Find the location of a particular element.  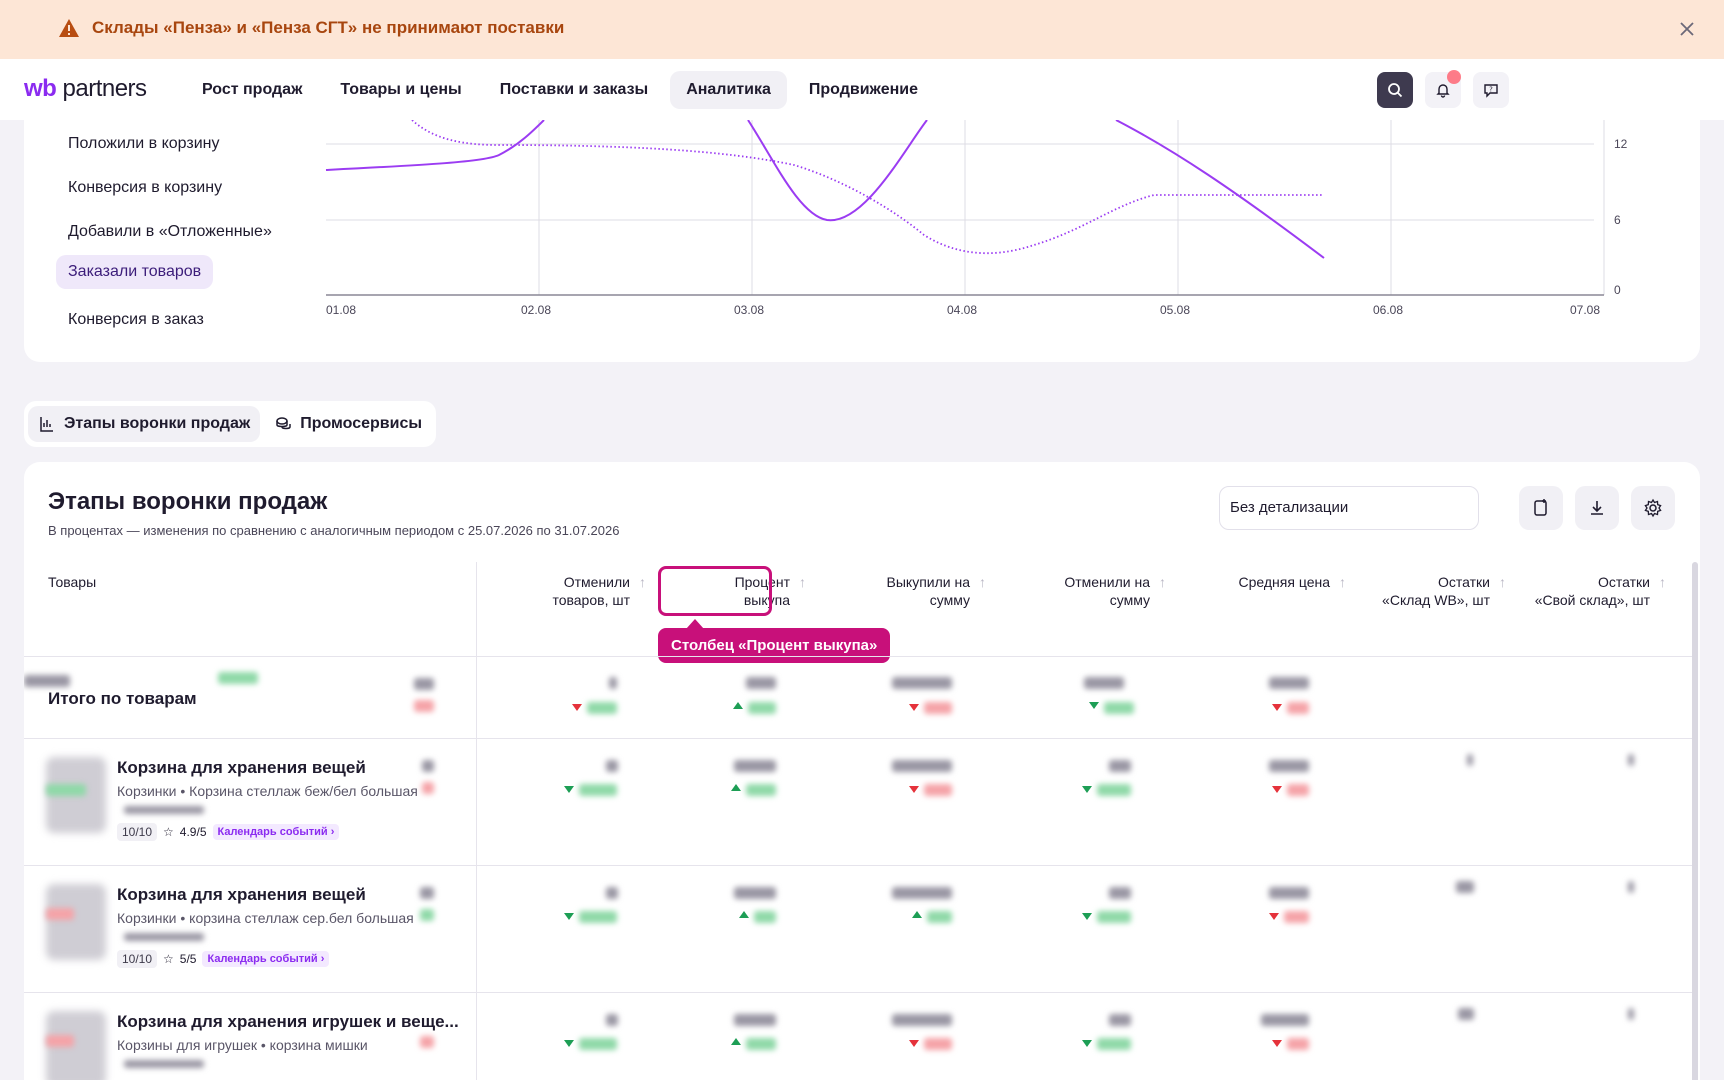

x-tick-label: 06.08 is located at coordinates (1388, 310).